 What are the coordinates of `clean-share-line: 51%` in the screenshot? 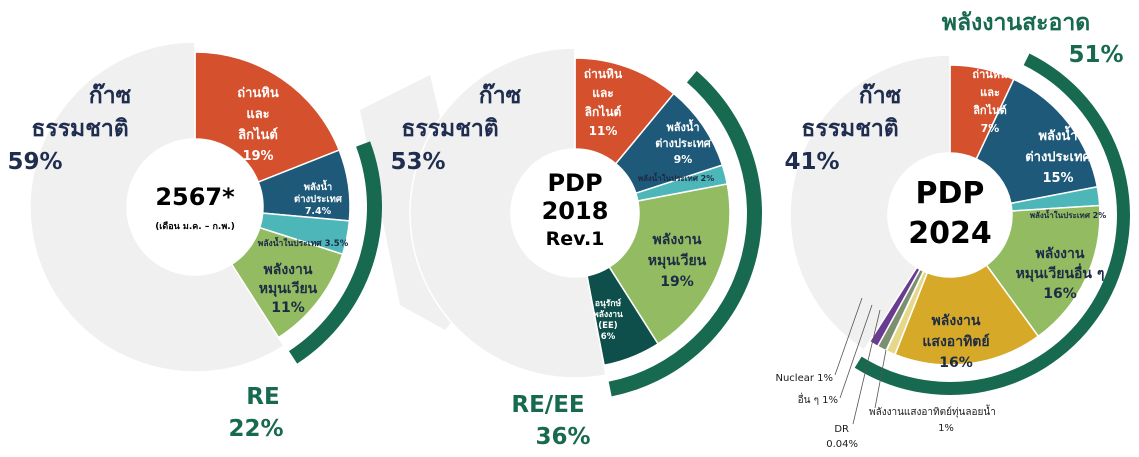 It's located at (1095, 55).